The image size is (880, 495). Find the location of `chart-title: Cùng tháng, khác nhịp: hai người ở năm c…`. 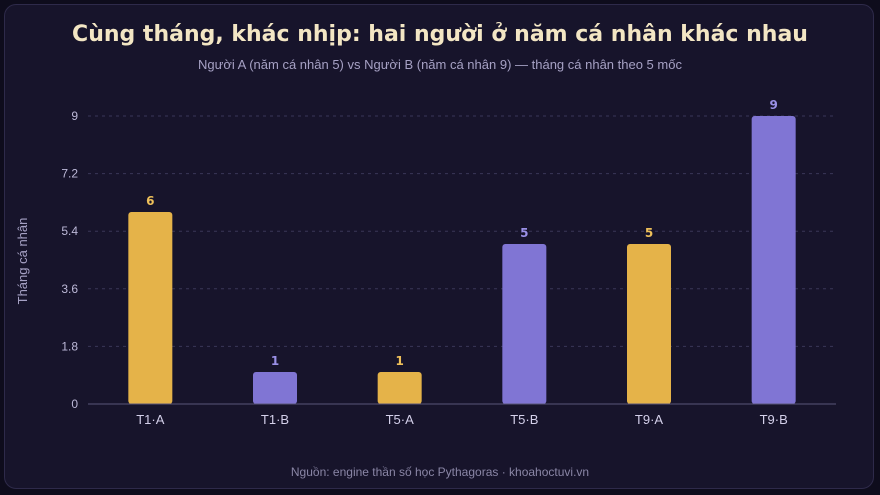

chart-title: Cùng tháng, khác nhịp: hai người ở năm c… is located at coordinates (440, 34).